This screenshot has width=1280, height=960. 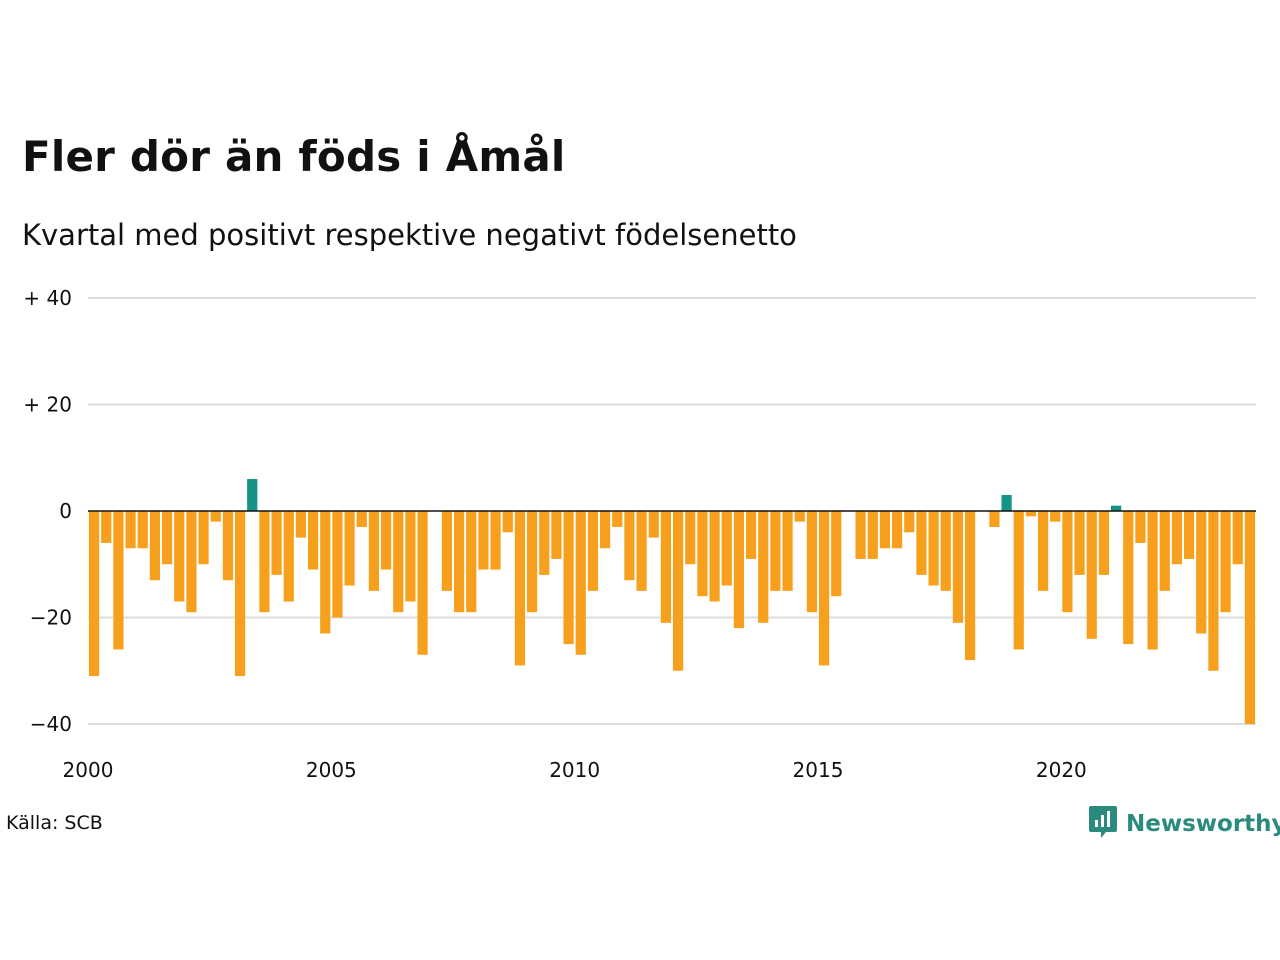 I want to click on y-axis-tick-labels: + 40 + 20 0 −20 −40, so click(x=47, y=511).